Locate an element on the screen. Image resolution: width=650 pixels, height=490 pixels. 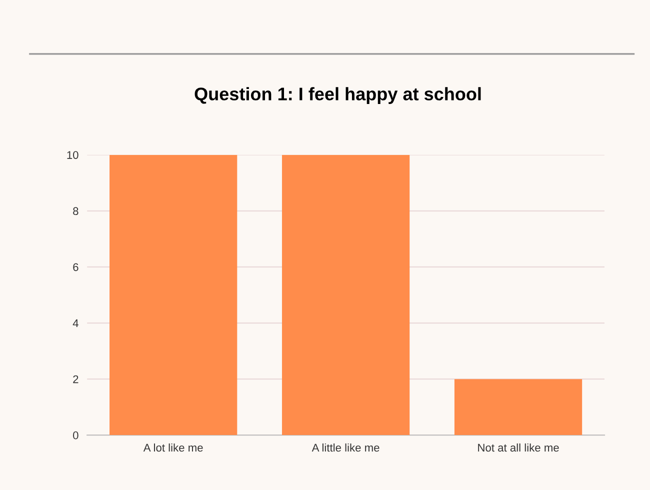
y-tick-label: 6 is located at coordinates (75, 267).